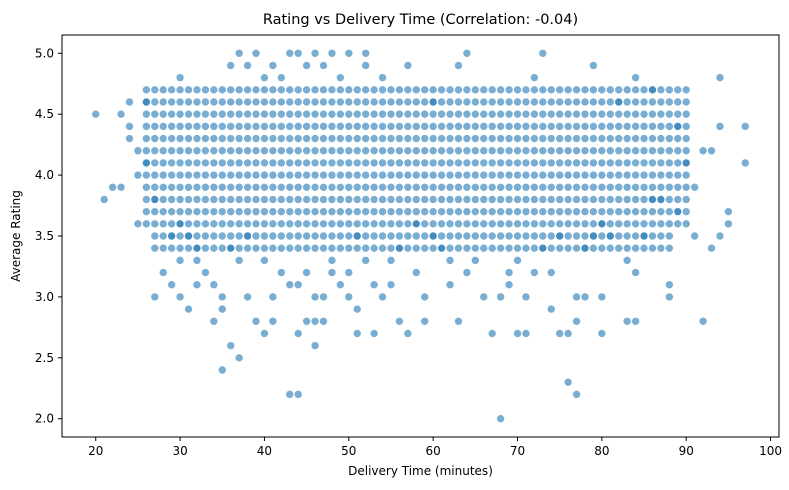 Image resolution: width=789 pixels, height=490 pixels. What do you see at coordinates (48, 236) in the screenshot?
I see `y-axis: 2.0 2.5 3.0 3.5 4.0 4.5 5.0` at bounding box center [48, 236].